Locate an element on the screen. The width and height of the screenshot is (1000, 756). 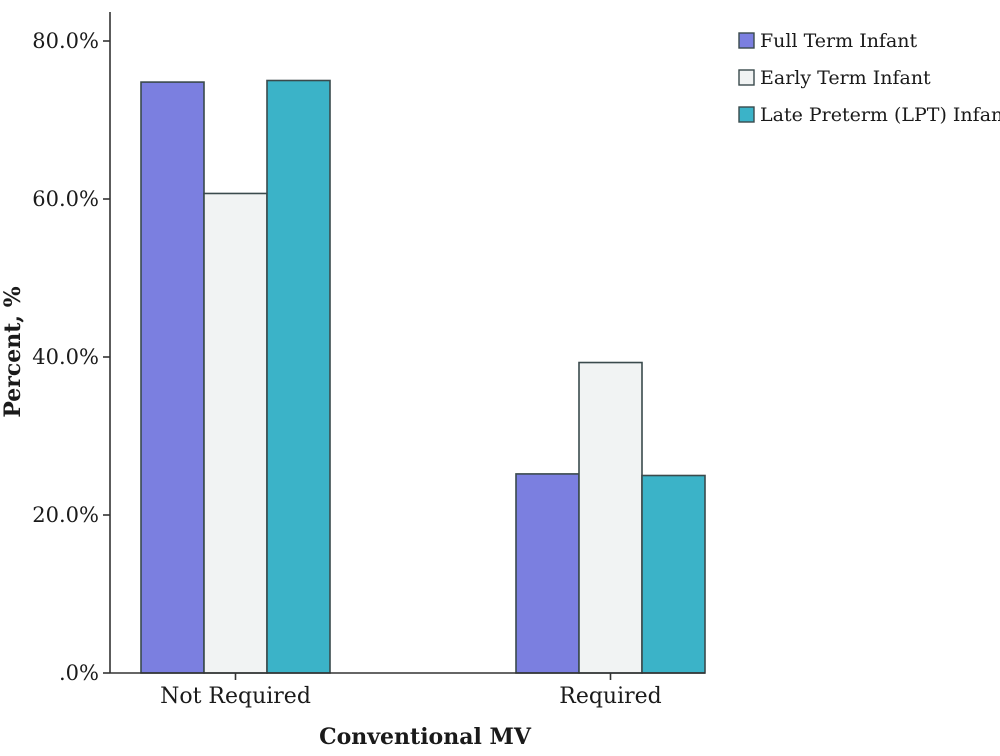
x-category-label: Required is located at coordinates (610, 696).